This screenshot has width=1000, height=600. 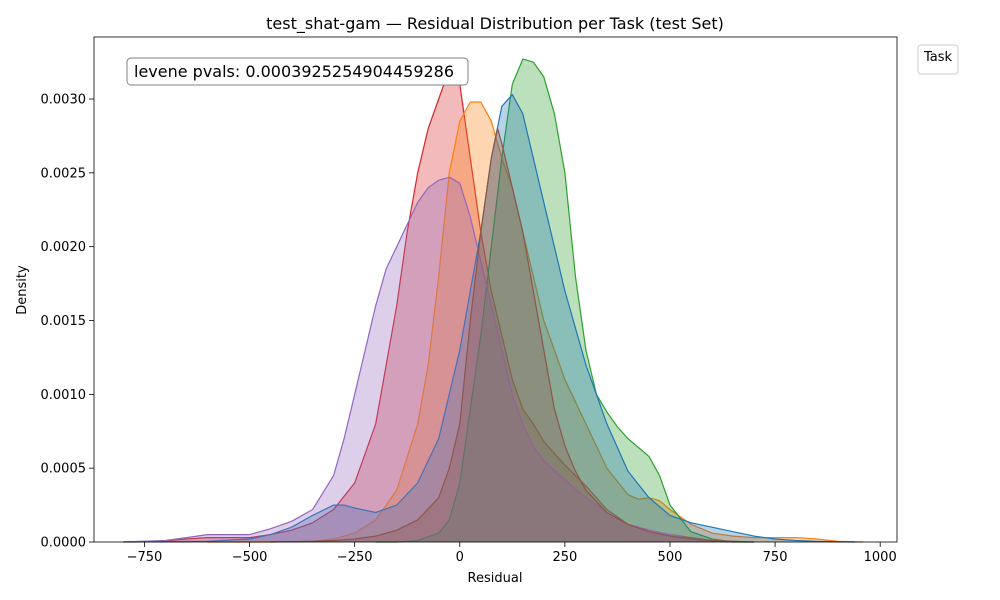 I want to click on y-tick-label: 0.0020, so click(x=64, y=247).